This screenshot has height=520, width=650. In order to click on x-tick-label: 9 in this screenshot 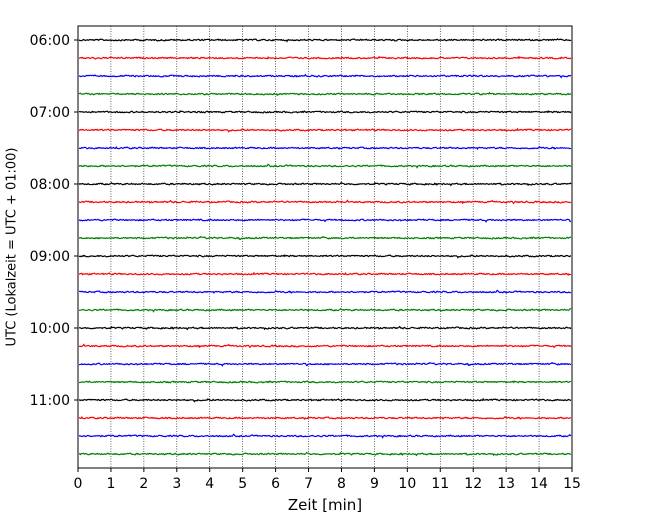, I will do `click(374, 484)`.